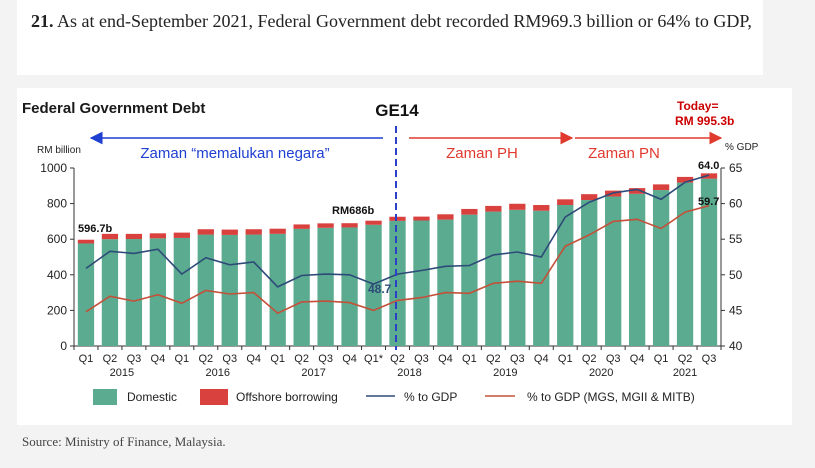  What do you see at coordinates (53, 168) in the screenshot?
I see `y-left-tick-label: 1000` at bounding box center [53, 168].